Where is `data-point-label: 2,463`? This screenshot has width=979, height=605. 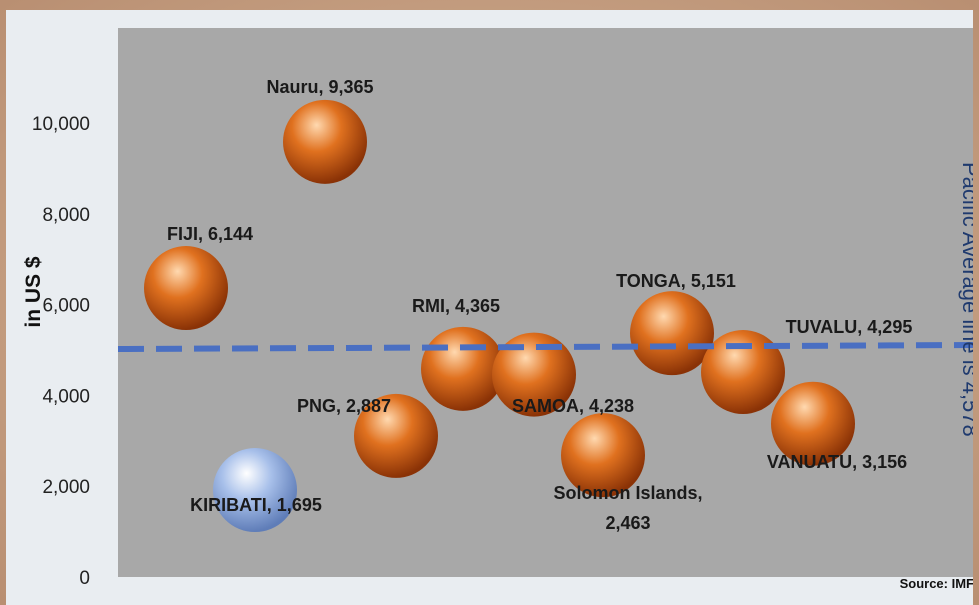 data-point-label: 2,463 is located at coordinates (627, 523).